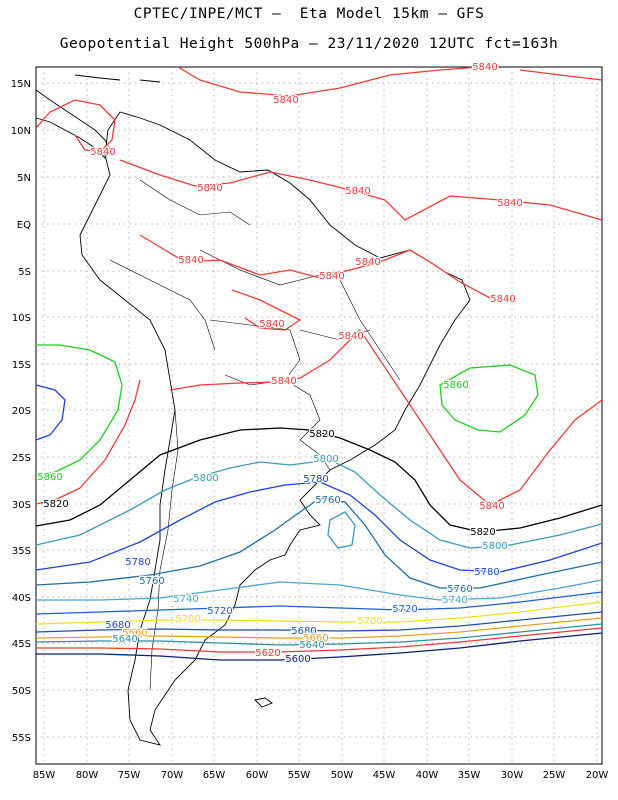 Image resolution: width=618 pixels, height=800 pixels. Describe the element at coordinates (21, 691) in the screenshot. I see `latitude-tick-label: 50S` at that location.